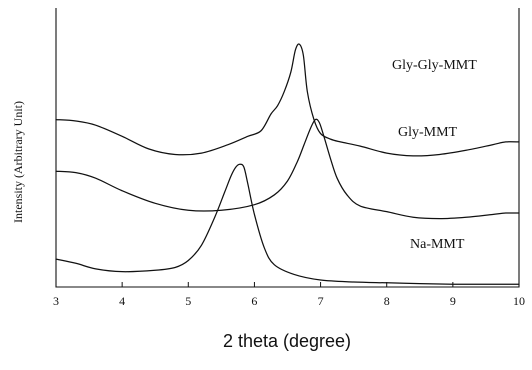 Image resolution: width=532 pixels, height=370 pixels. What do you see at coordinates (519, 301) in the screenshot?
I see `x-tick-label: 10` at bounding box center [519, 301].